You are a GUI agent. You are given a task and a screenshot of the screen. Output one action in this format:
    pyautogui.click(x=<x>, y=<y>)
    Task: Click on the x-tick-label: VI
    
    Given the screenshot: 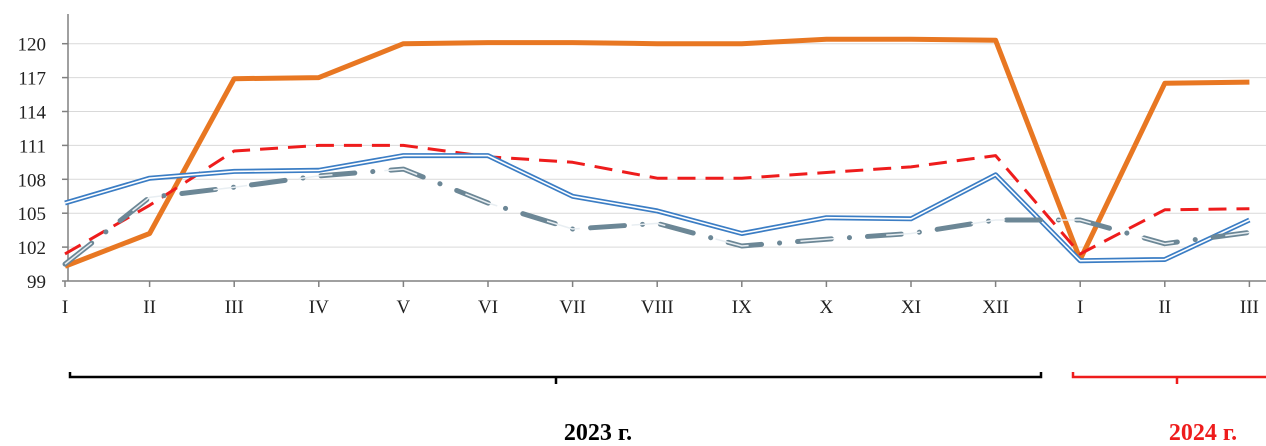 What is the action you would take?
    pyautogui.click(x=488, y=307)
    